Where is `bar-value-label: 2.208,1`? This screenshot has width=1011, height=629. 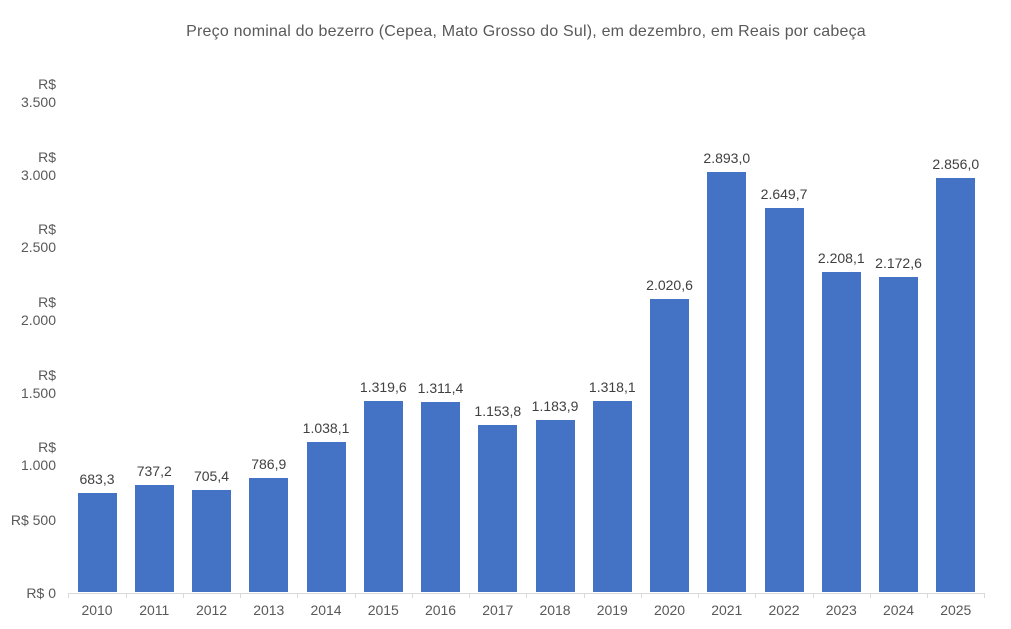
bar-value-label: 2.208,1 is located at coordinates (841, 257).